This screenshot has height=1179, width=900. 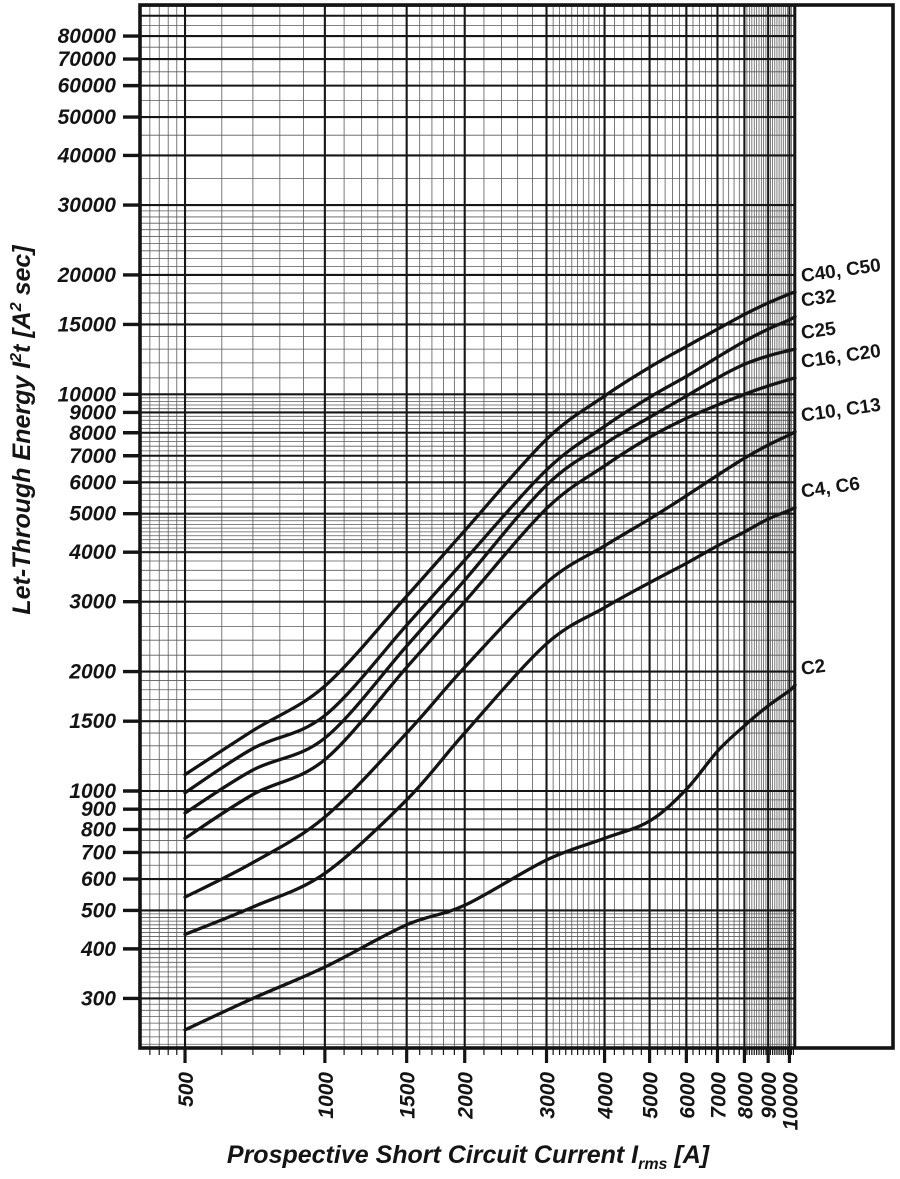 I want to click on curve-label-C4-C6: C4, C6, so click(x=830, y=488).